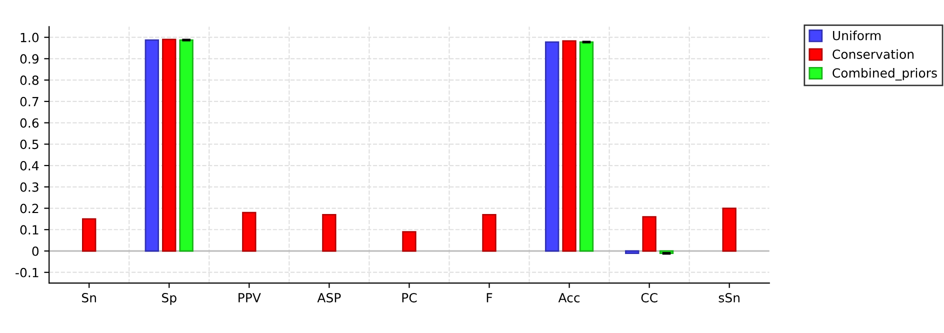 The image size is (944, 333). Describe the element at coordinates (29, 145) in the screenshot. I see `y-tick-label: 0.5` at that location.